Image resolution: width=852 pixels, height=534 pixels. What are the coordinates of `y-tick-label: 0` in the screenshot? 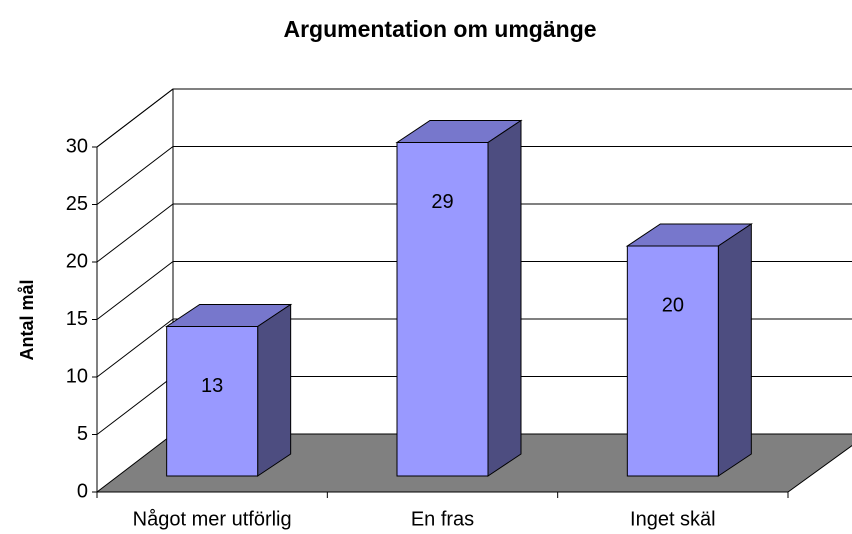 It's located at (82, 491).